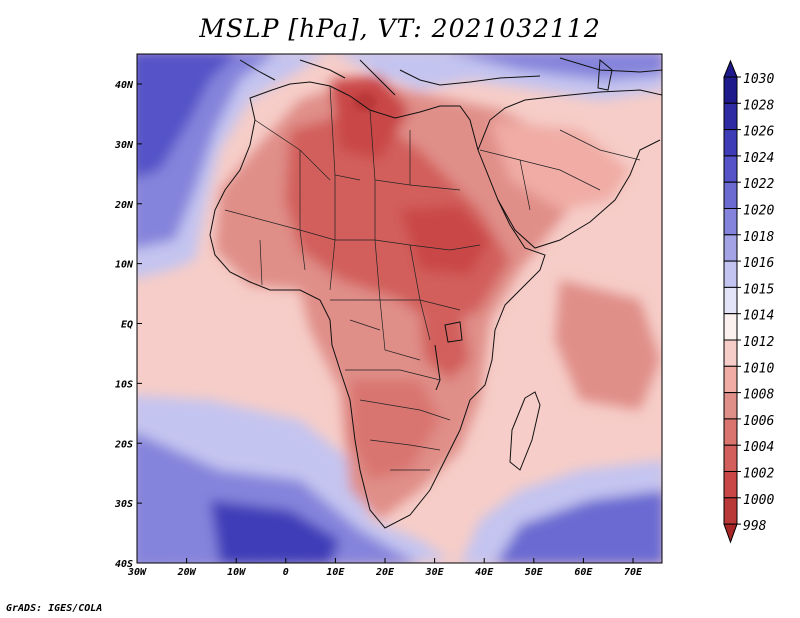  I want to click on madagascar-coastline, so click(525, 431).